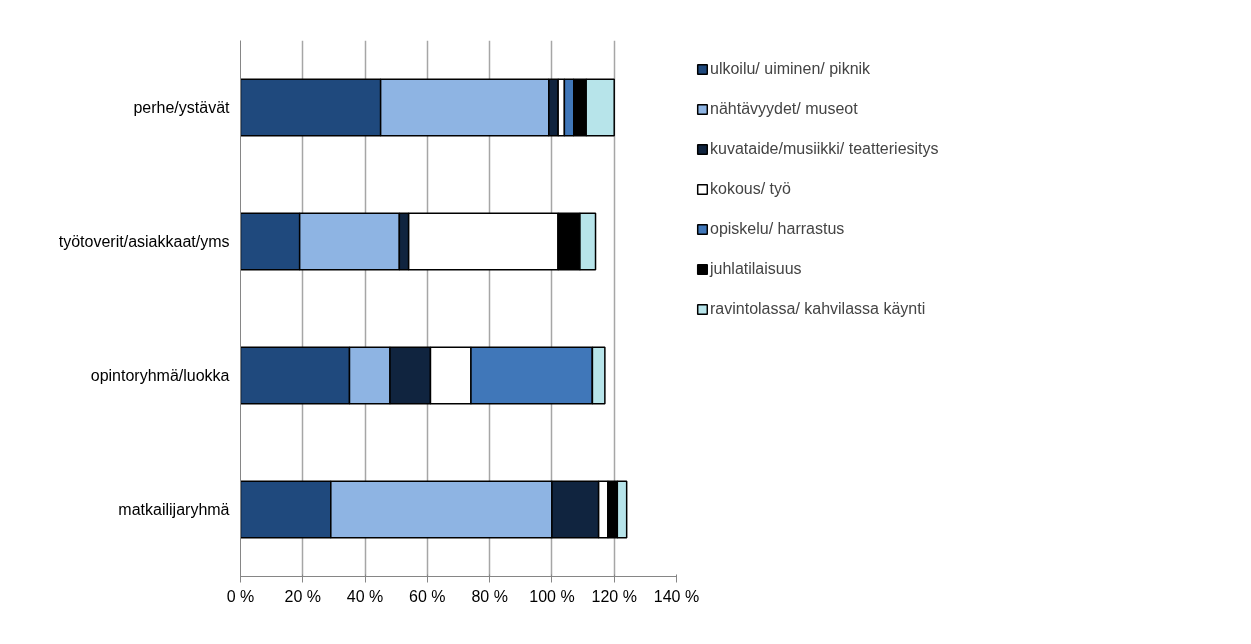  I want to click on legend-label: ulkoilu/ uiminen/ piknik, so click(790, 69).